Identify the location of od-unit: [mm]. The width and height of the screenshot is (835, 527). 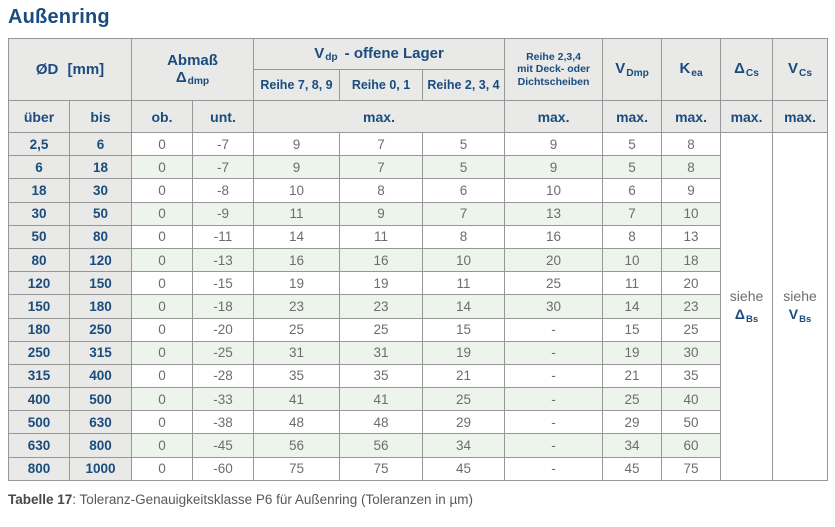
(86, 69).